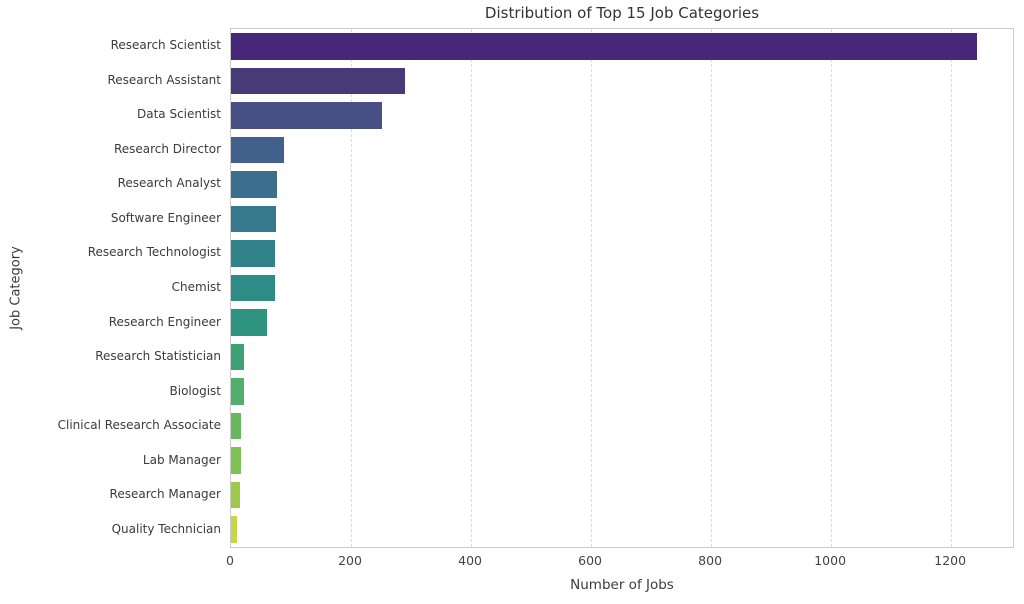  I want to click on category-label: Research Director, so click(167, 148).